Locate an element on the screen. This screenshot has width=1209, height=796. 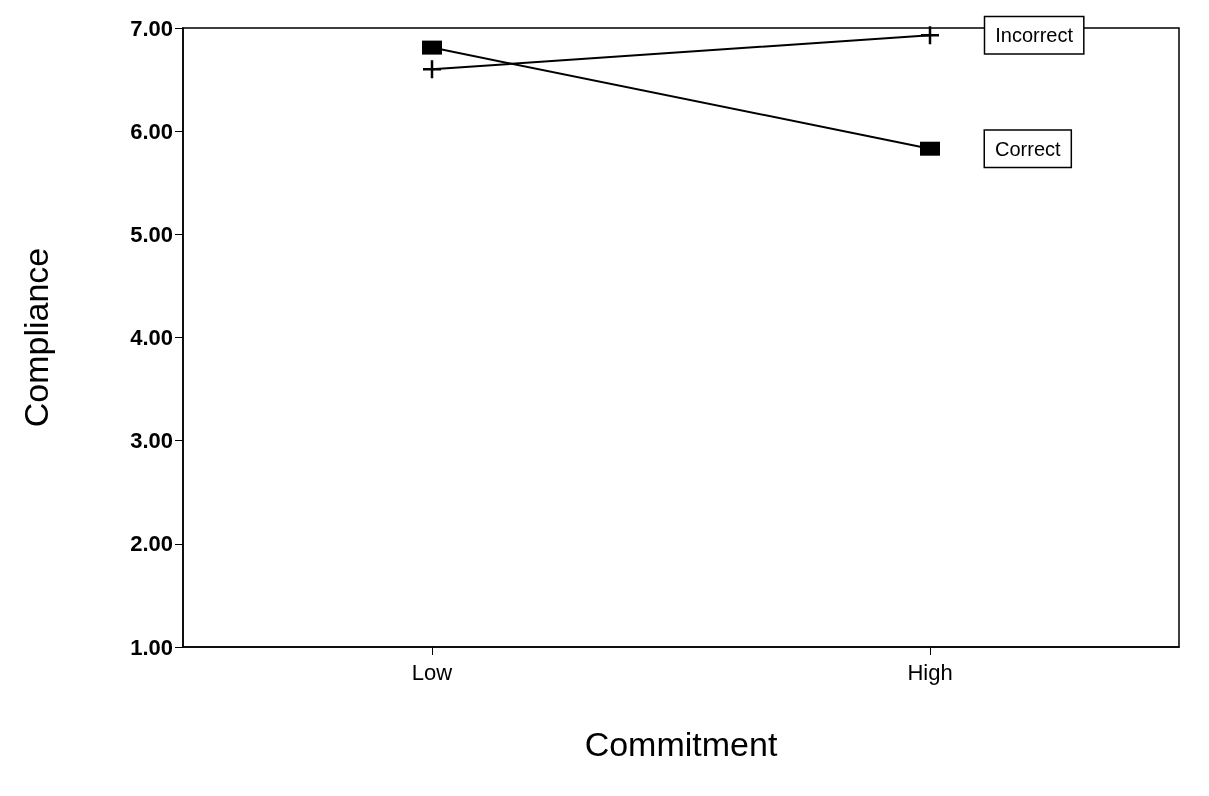
text: Correct is located at coordinates (1028, 148).